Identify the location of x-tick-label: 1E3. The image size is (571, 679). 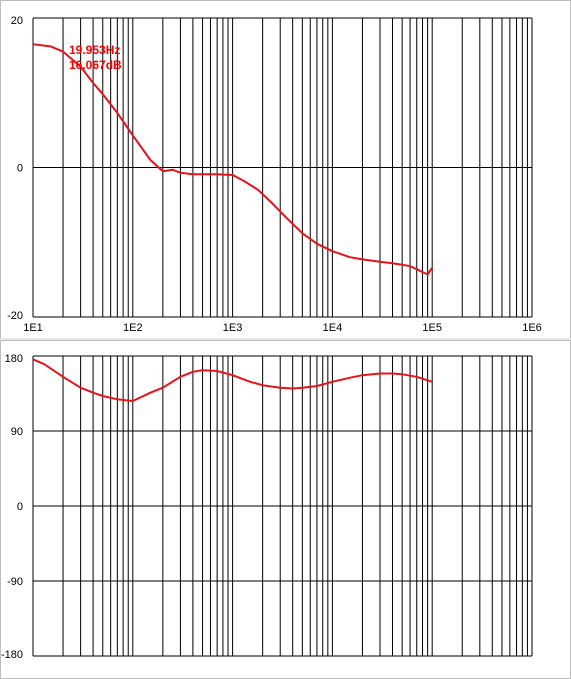
(233, 328).